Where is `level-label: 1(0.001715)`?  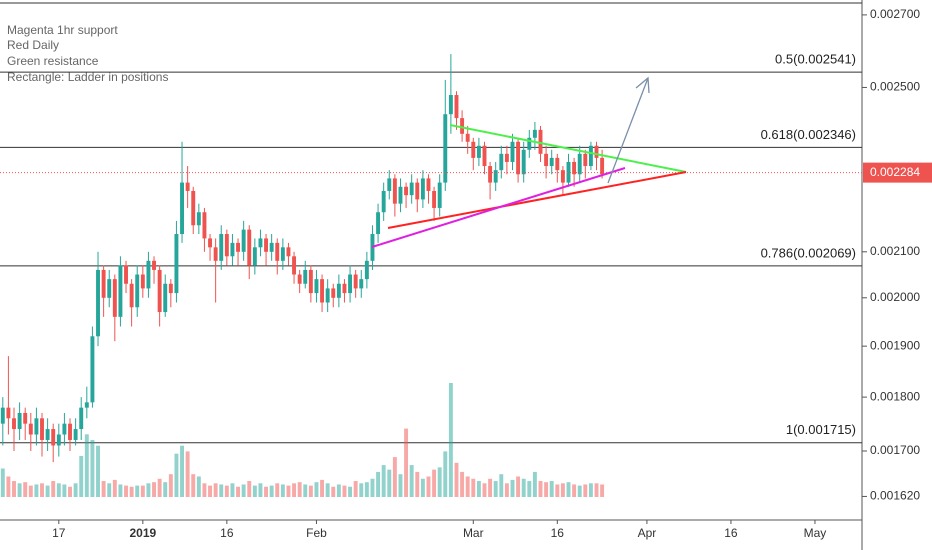
level-label: 1(0.001715) is located at coordinates (821, 429).